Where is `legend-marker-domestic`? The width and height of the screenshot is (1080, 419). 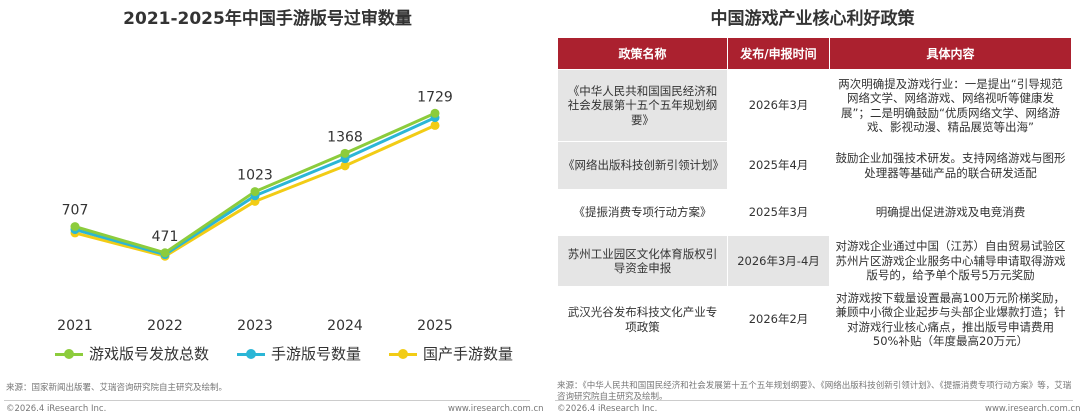 legend-marker-domestic is located at coordinates (403, 354).